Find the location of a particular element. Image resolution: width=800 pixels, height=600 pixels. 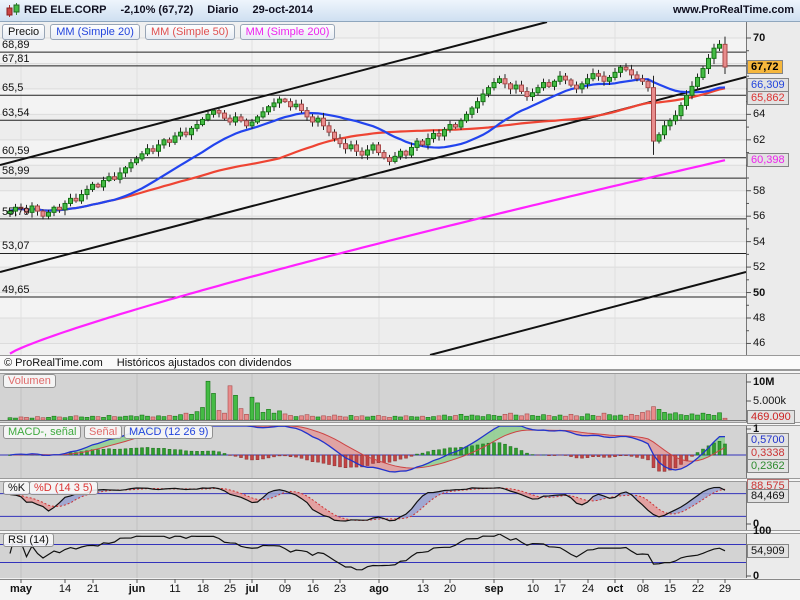

tab-mm-simple-50: MM (Simple 50) is located at coordinates (189, 32).